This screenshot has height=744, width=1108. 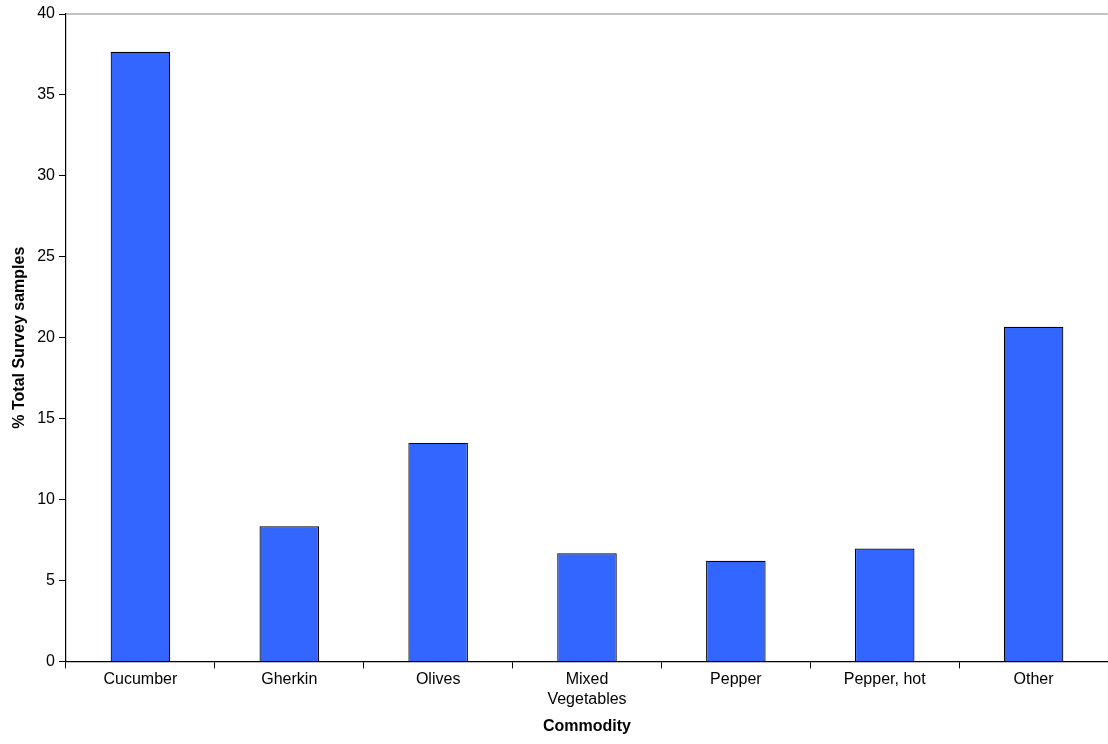 What do you see at coordinates (289, 679) in the screenshot?
I see `x-tick-label: Gherkin` at bounding box center [289, 679].